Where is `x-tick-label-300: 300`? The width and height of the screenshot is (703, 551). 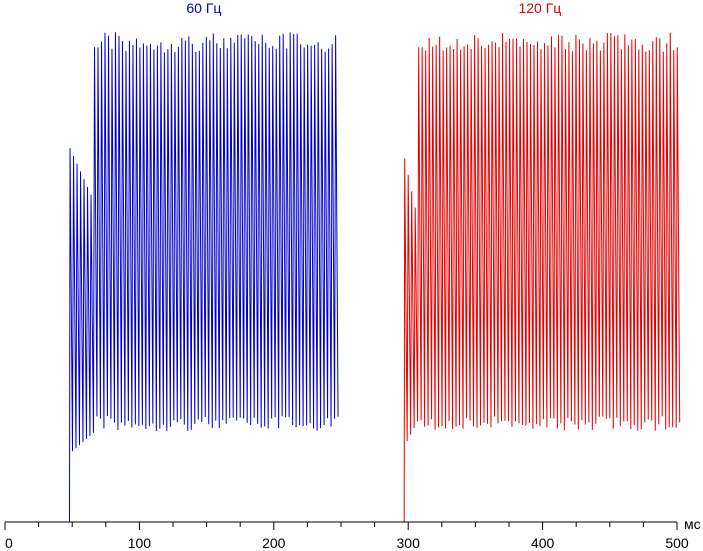 x-tick-label-300: 300 is located at coordinates (409, 543).